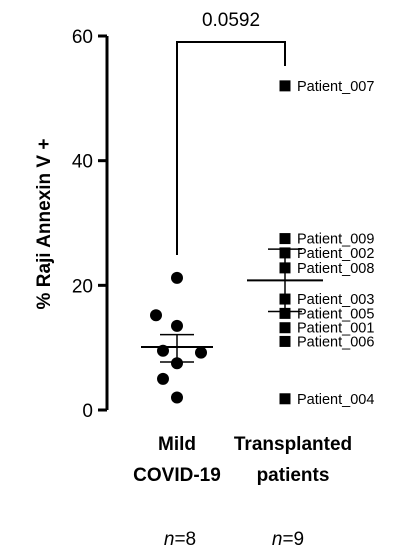  Describe the element at coordinates (335, 400) in the screenshot. I see `point-label: Patient_004` at that location.